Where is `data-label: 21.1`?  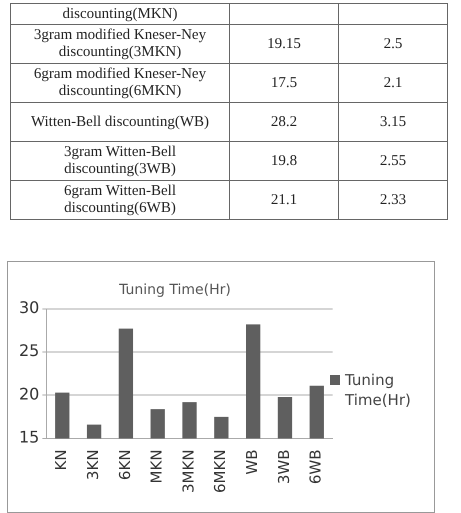 data-label: 21.1 is located at coordinates (284, 200).